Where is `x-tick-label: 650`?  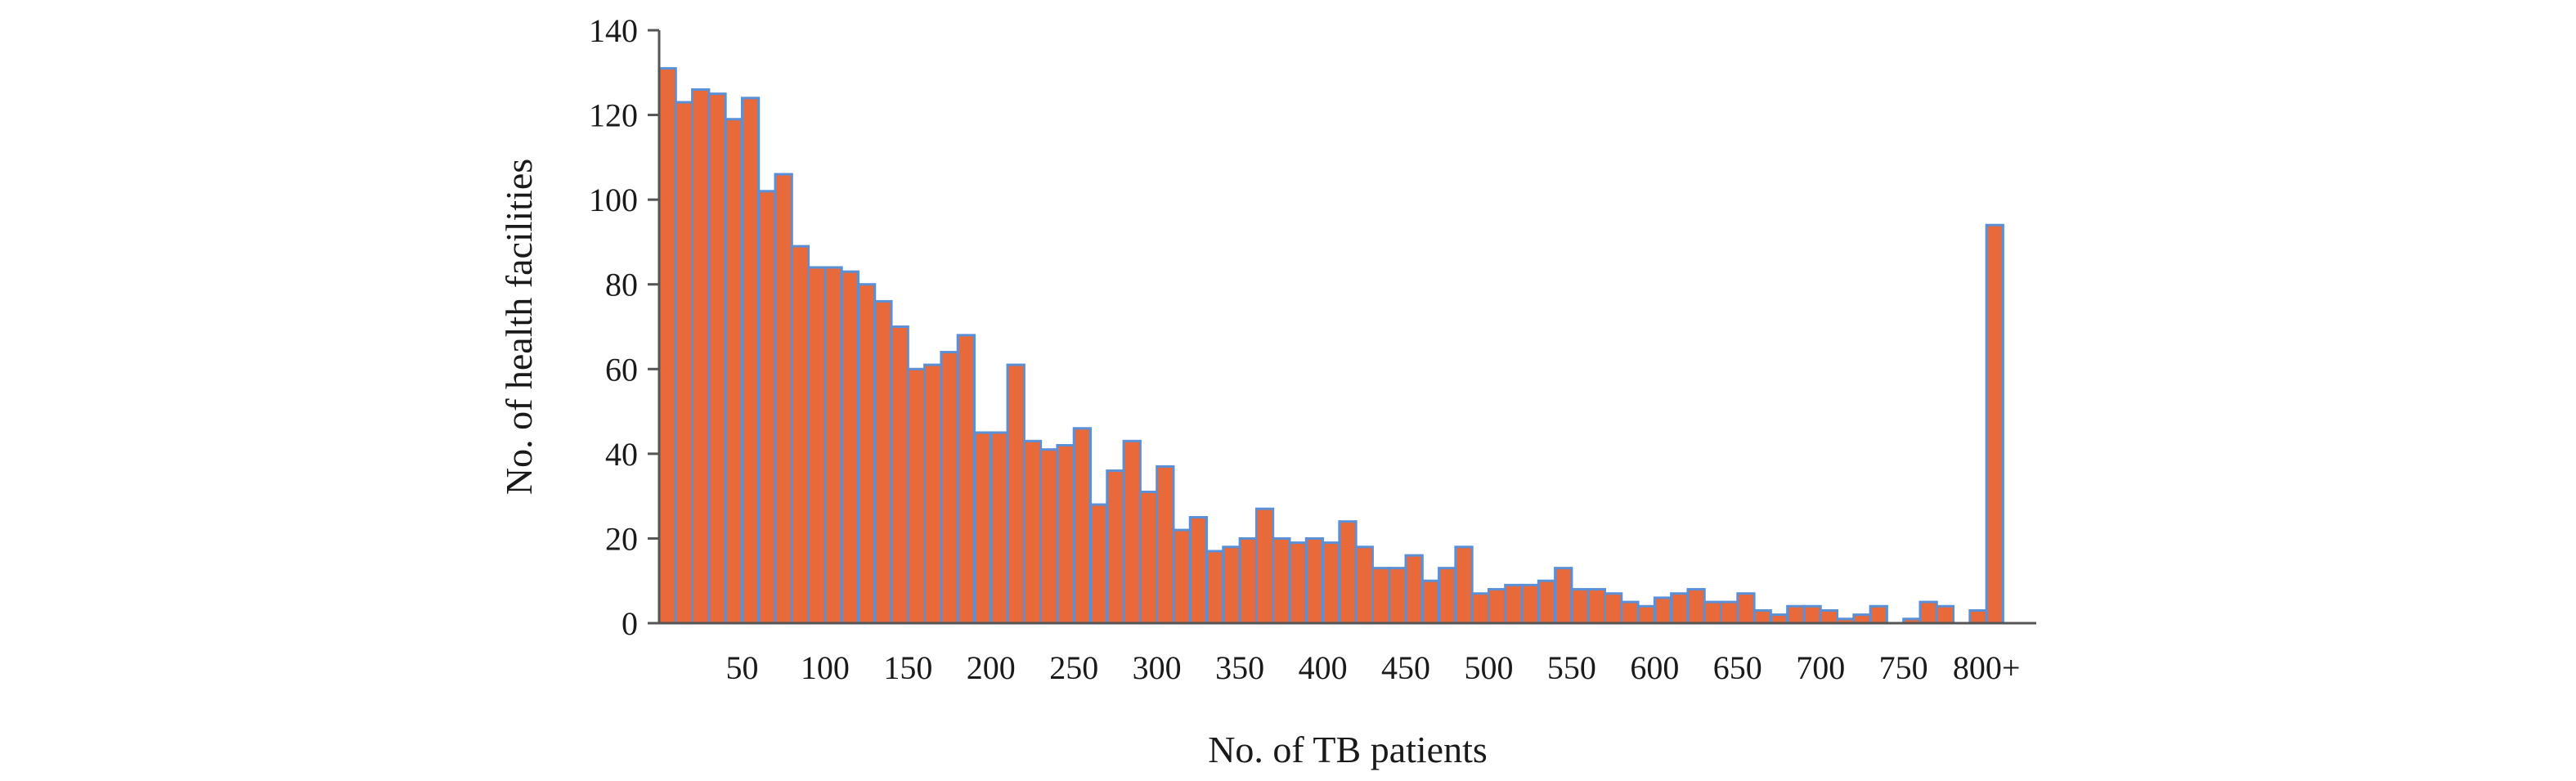 x-tick-label: 650 is located at coordinates (1737, 668).